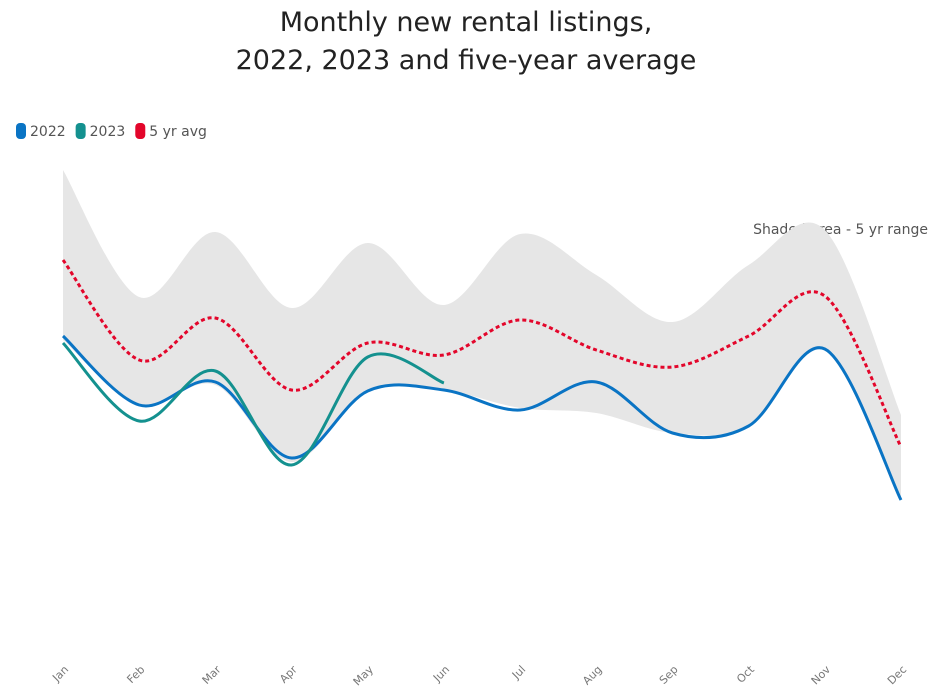  I want to click on x-tick-label: May, so click(364, 676).